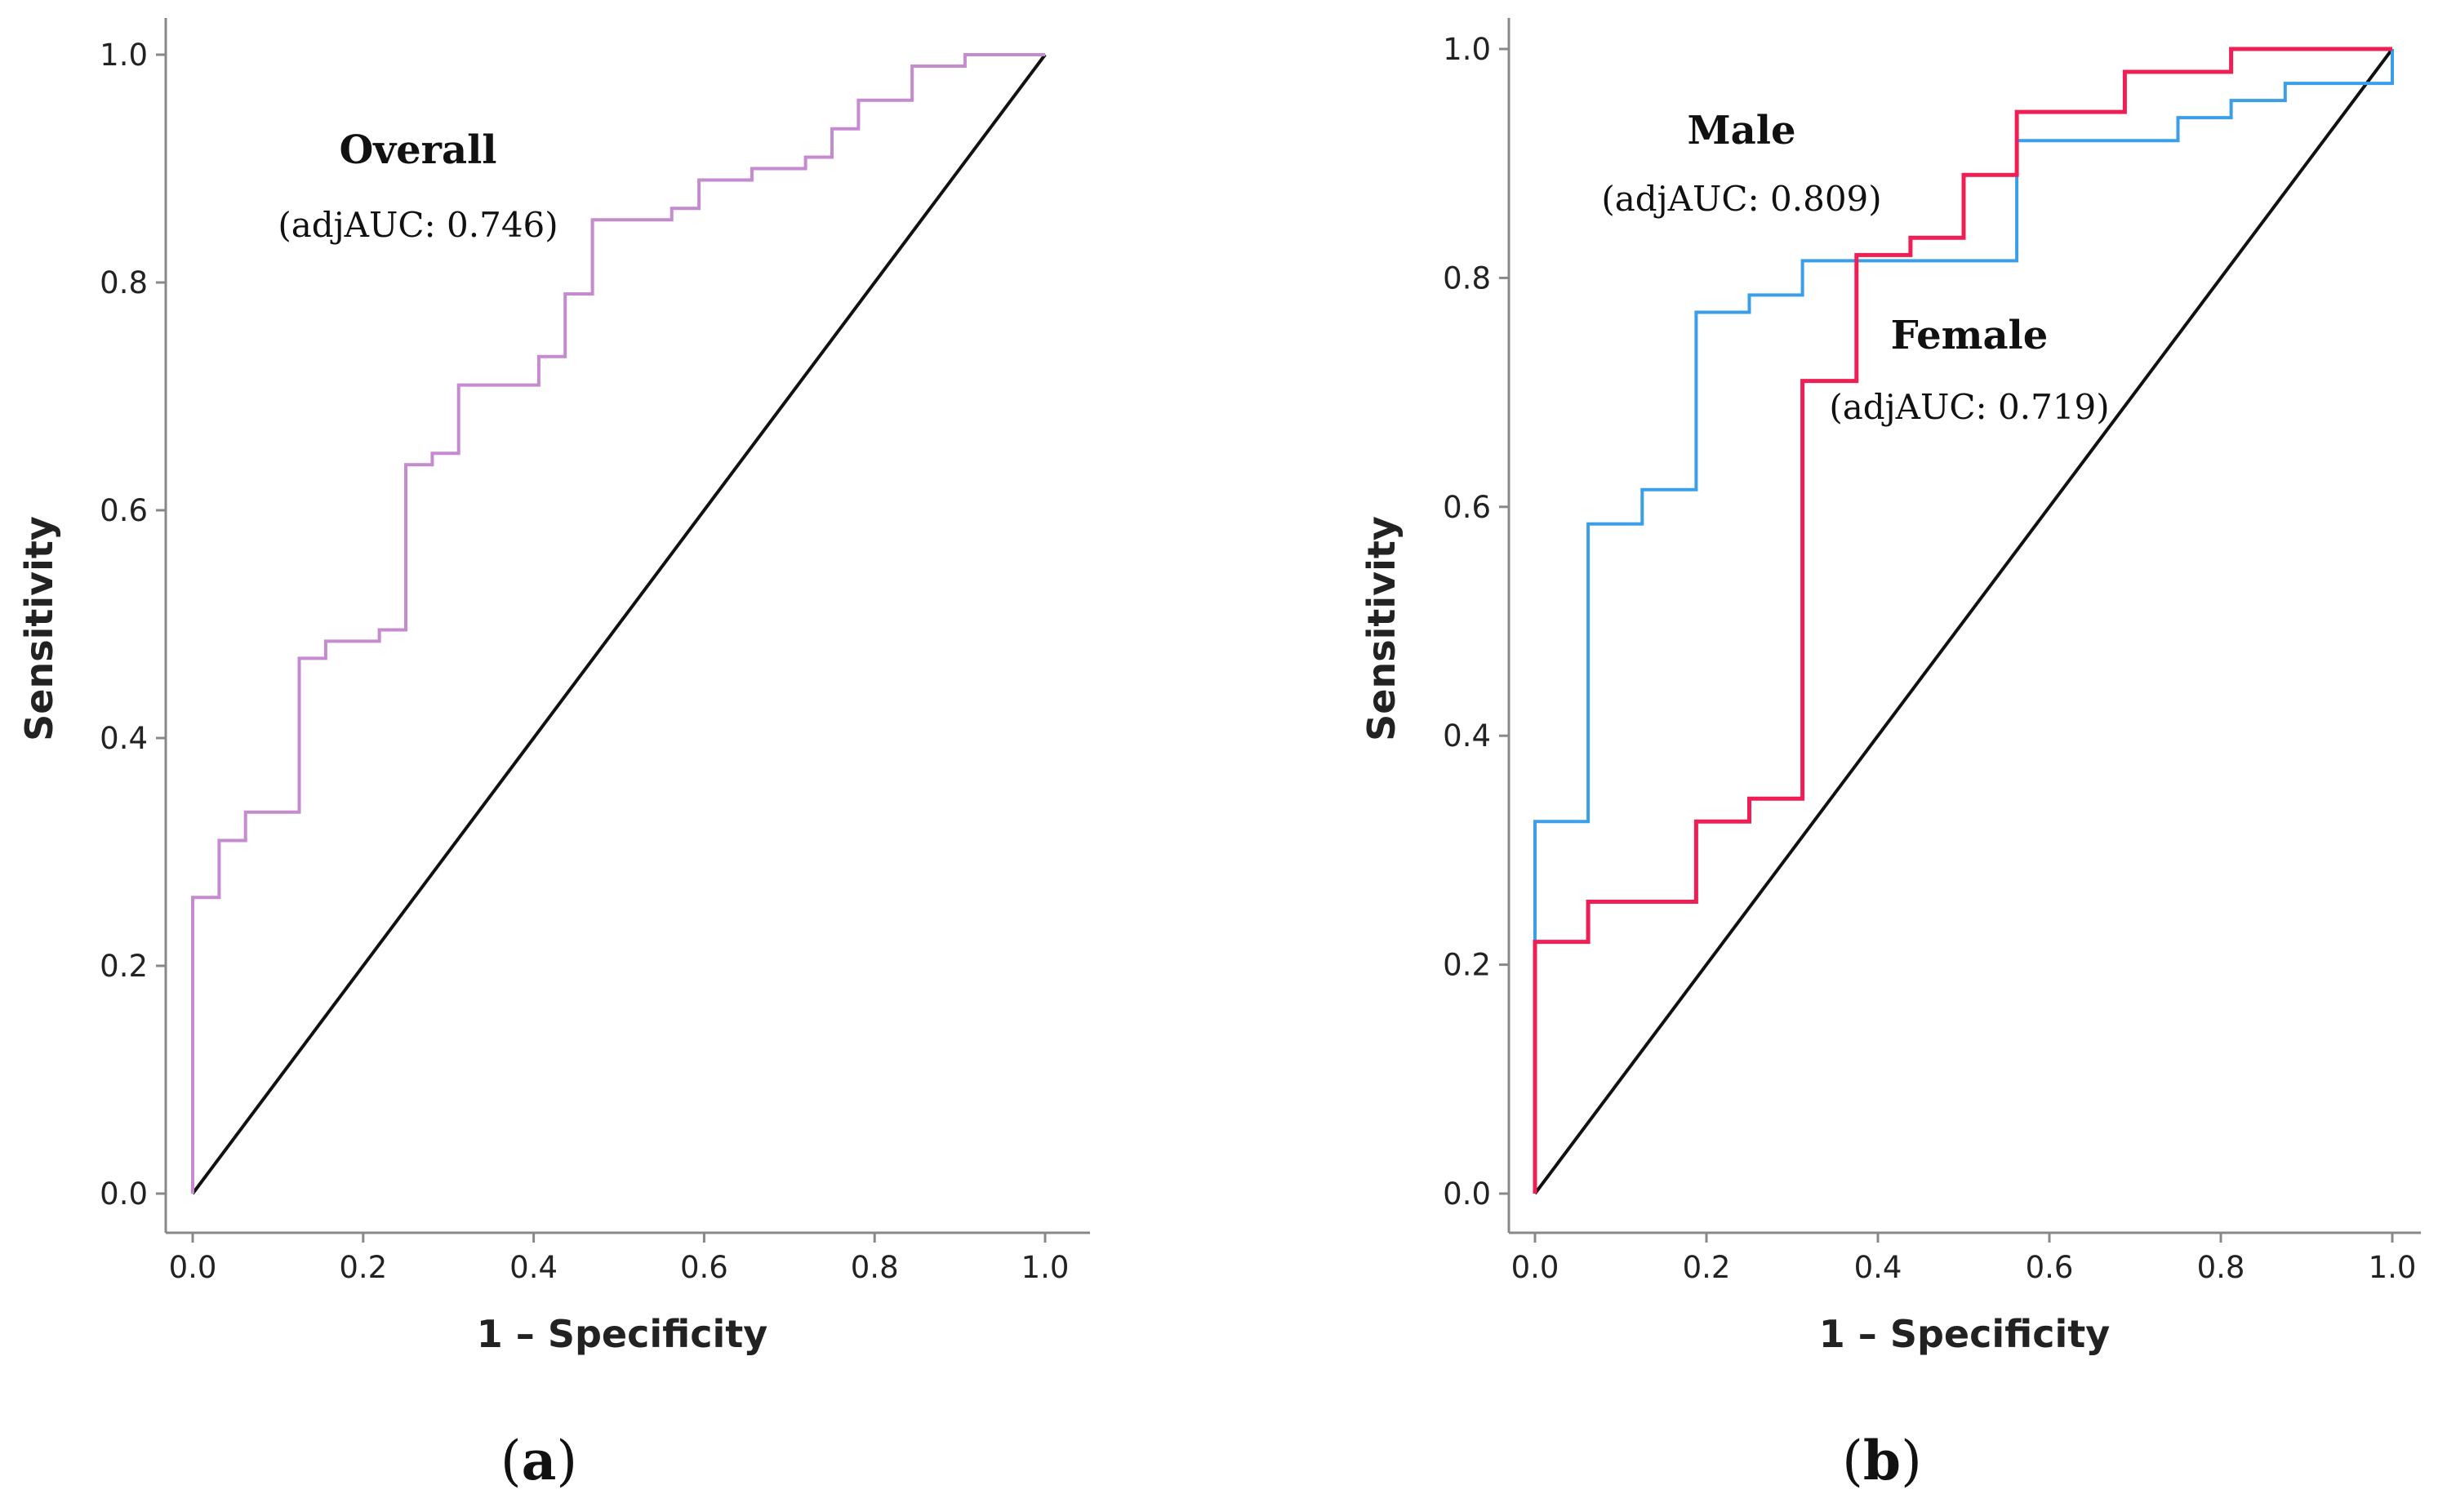 The height and width of the screenshot is (1512, 2447). Describe the element at coordinates (124, 738) in the screenshot. I see `panel-a-y-tick-label: 0.4` at that location.